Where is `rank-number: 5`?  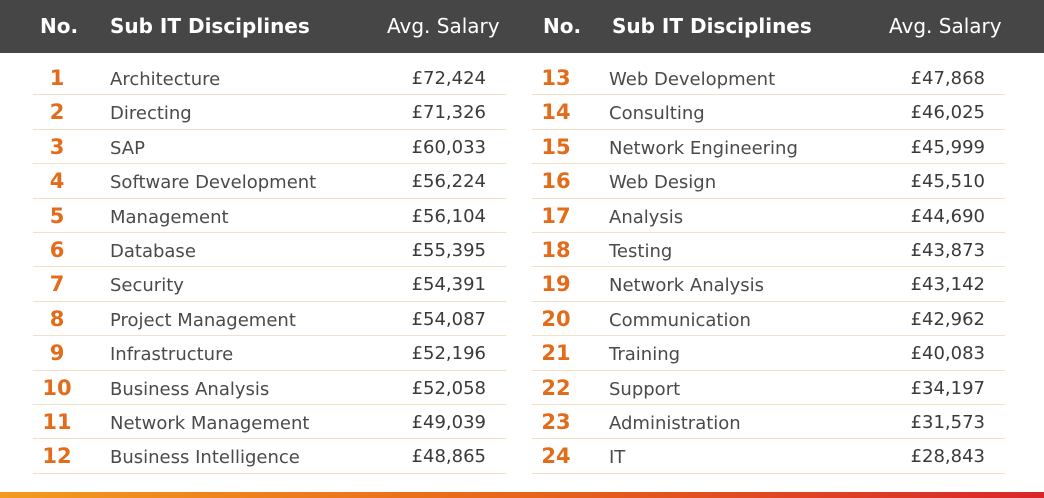
rank-number: 5 is located at coordinates (57, 215).